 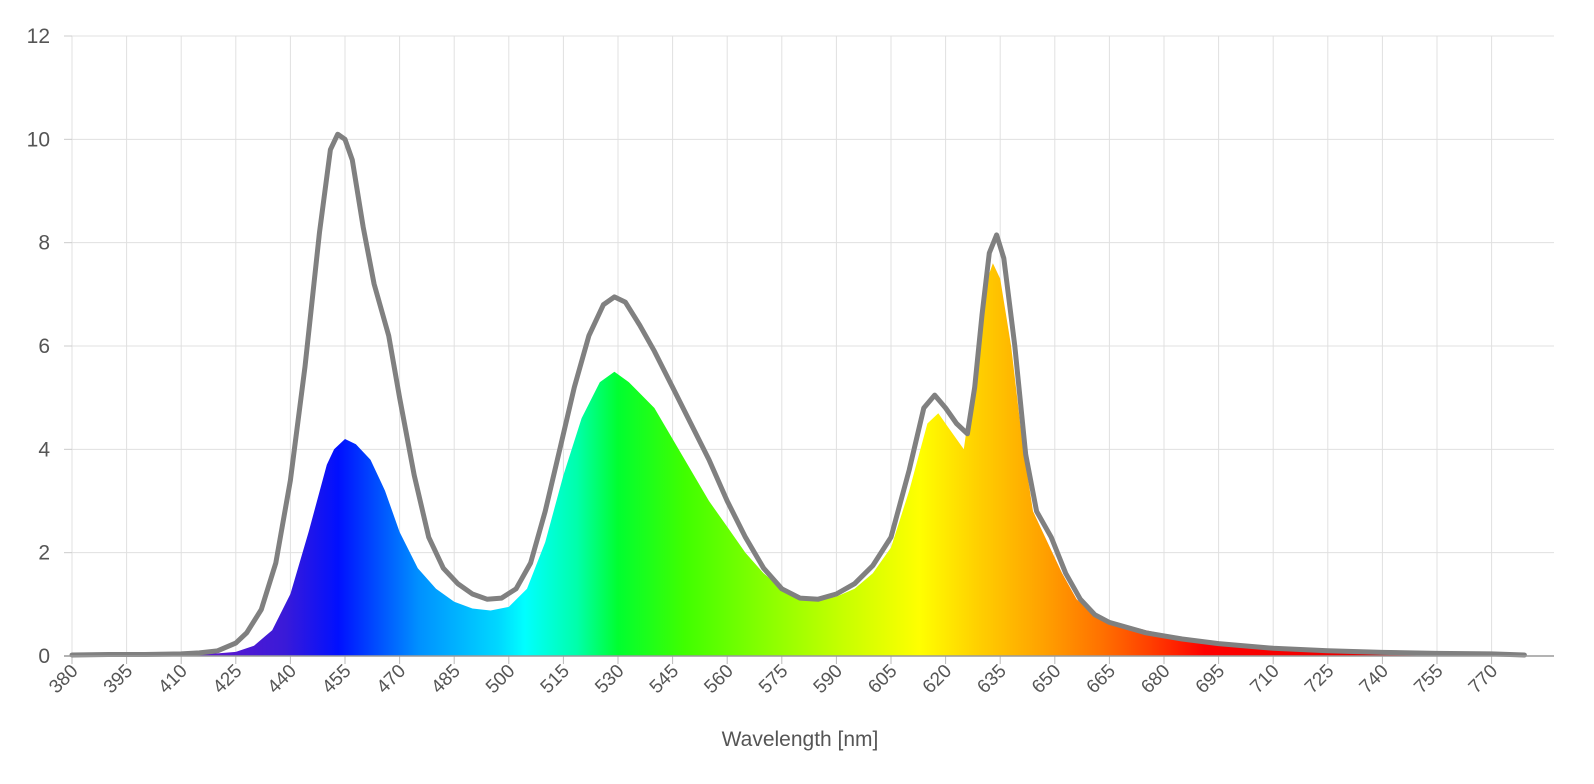 What do you see at coordinates (227, 679) in the screenshot?
I see `x-tick-label: 425` at bounding box center [227, 679].